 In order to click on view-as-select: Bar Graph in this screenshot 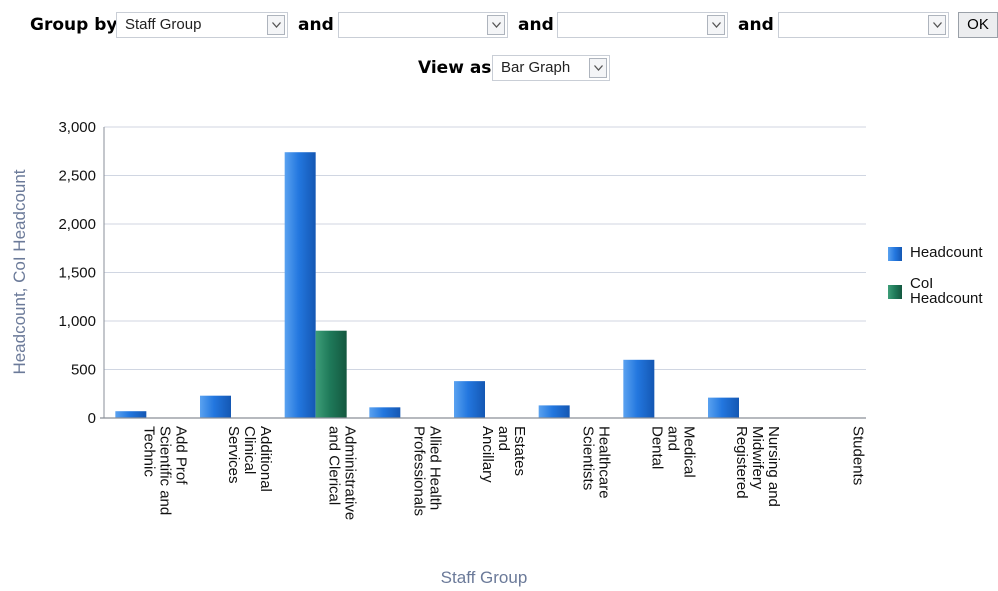, I will do `click(551, 68)`.